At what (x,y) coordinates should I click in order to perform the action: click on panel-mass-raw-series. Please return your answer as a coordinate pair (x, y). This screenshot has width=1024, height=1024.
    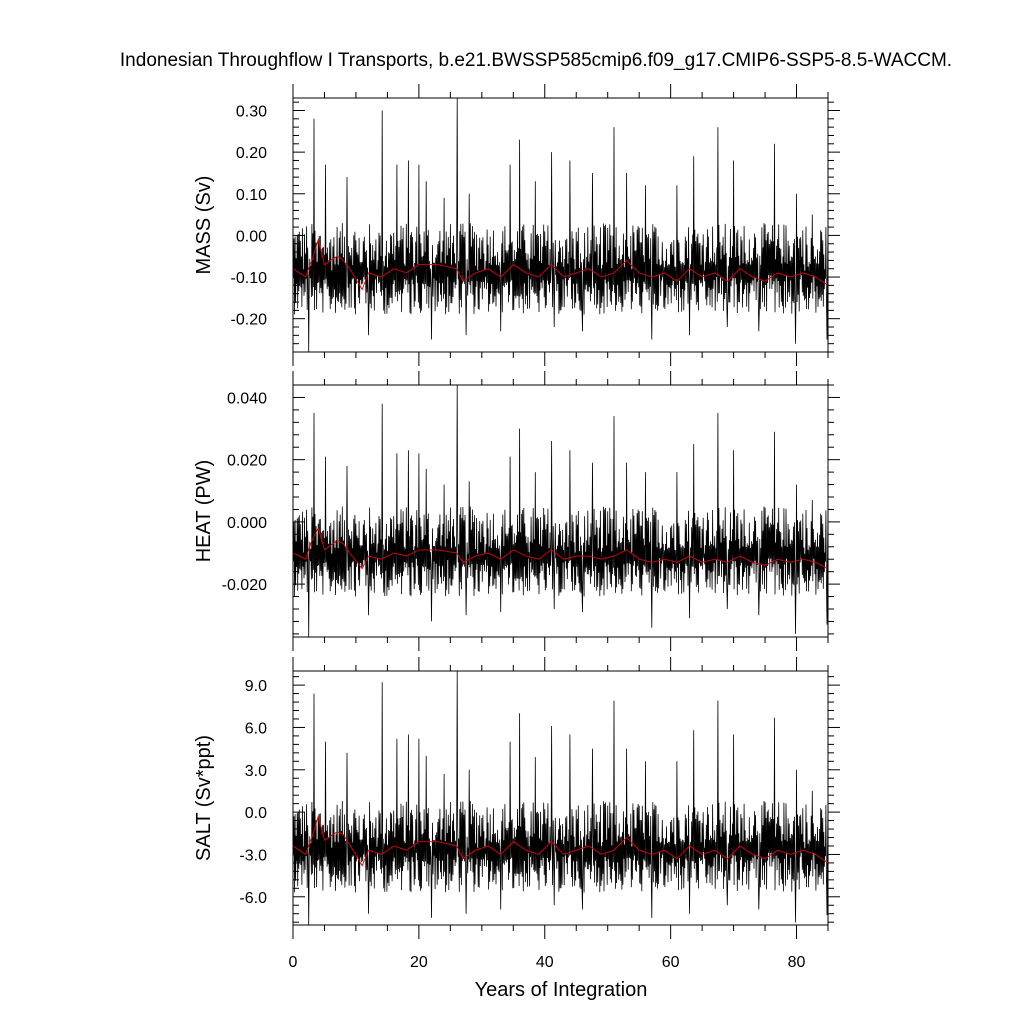
    Looking at the image, I should click on (560, 225).